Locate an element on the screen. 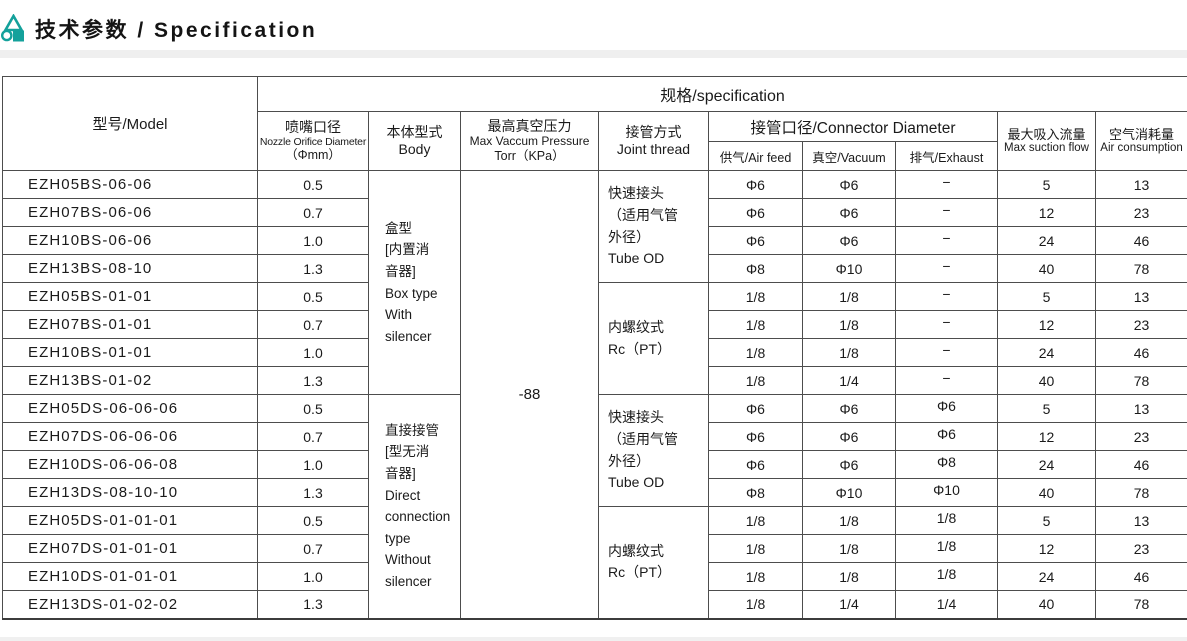 The height and width of the screenshot is (641, 1187). model-cell: EZH05BS-01-01 is located at coordinates (130, 296).